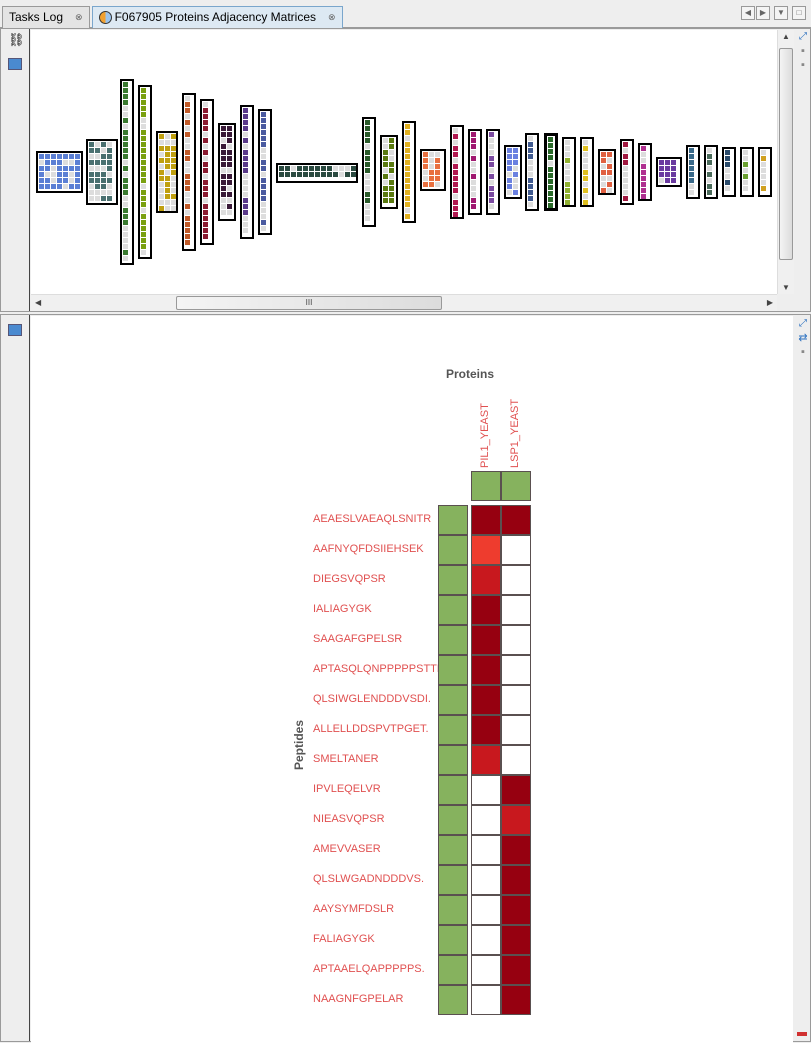  I want to click on peptide-label: APTASQLQNPPPPPSTTK, so click(379, 669).